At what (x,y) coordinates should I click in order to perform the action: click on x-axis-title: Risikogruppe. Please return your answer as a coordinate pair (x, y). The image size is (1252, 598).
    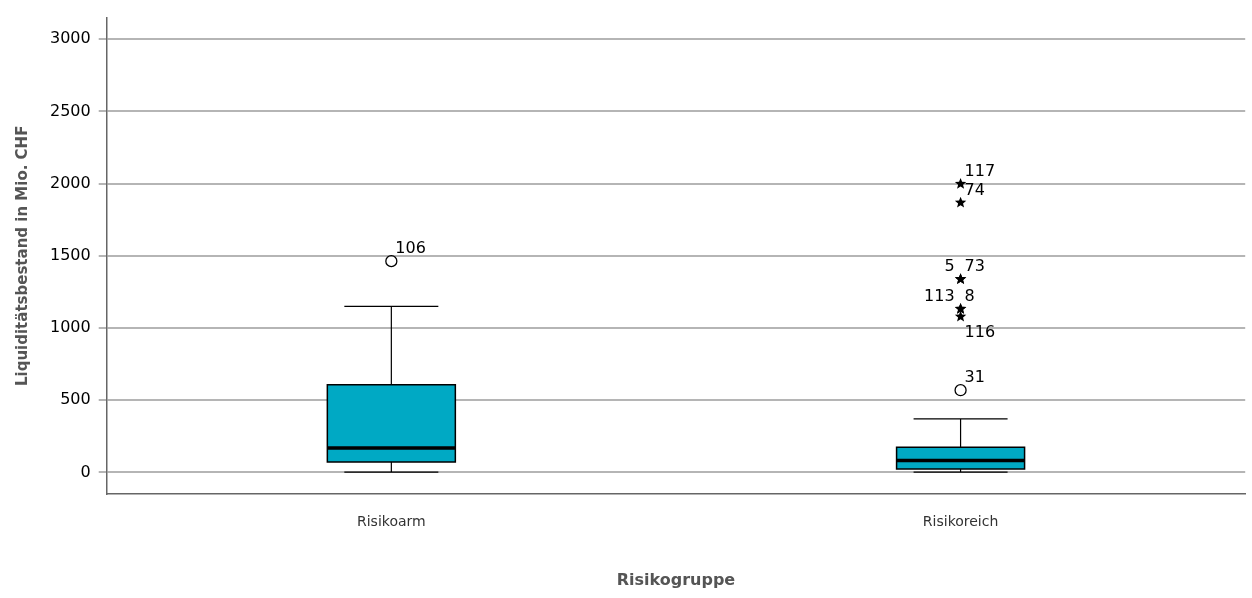
    Looking at the image, I should click on (676, 579).